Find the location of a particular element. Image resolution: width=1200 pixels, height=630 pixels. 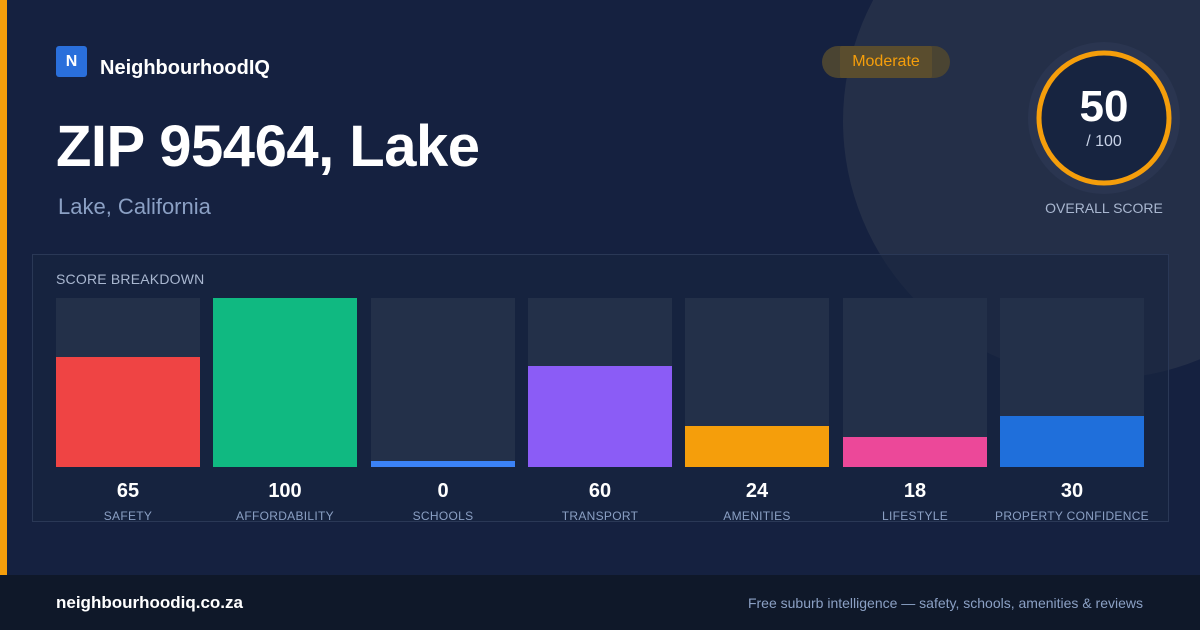

bar-property-confidence is located at coordinates (1072, 441).